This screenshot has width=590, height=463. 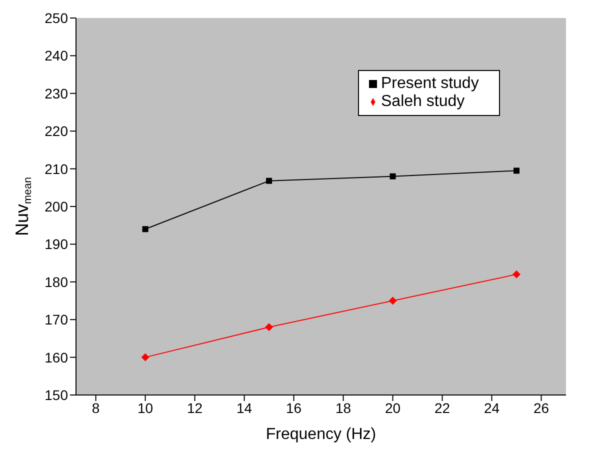 I want to click on y-tick-label: 170, so click(x=56, y=320).